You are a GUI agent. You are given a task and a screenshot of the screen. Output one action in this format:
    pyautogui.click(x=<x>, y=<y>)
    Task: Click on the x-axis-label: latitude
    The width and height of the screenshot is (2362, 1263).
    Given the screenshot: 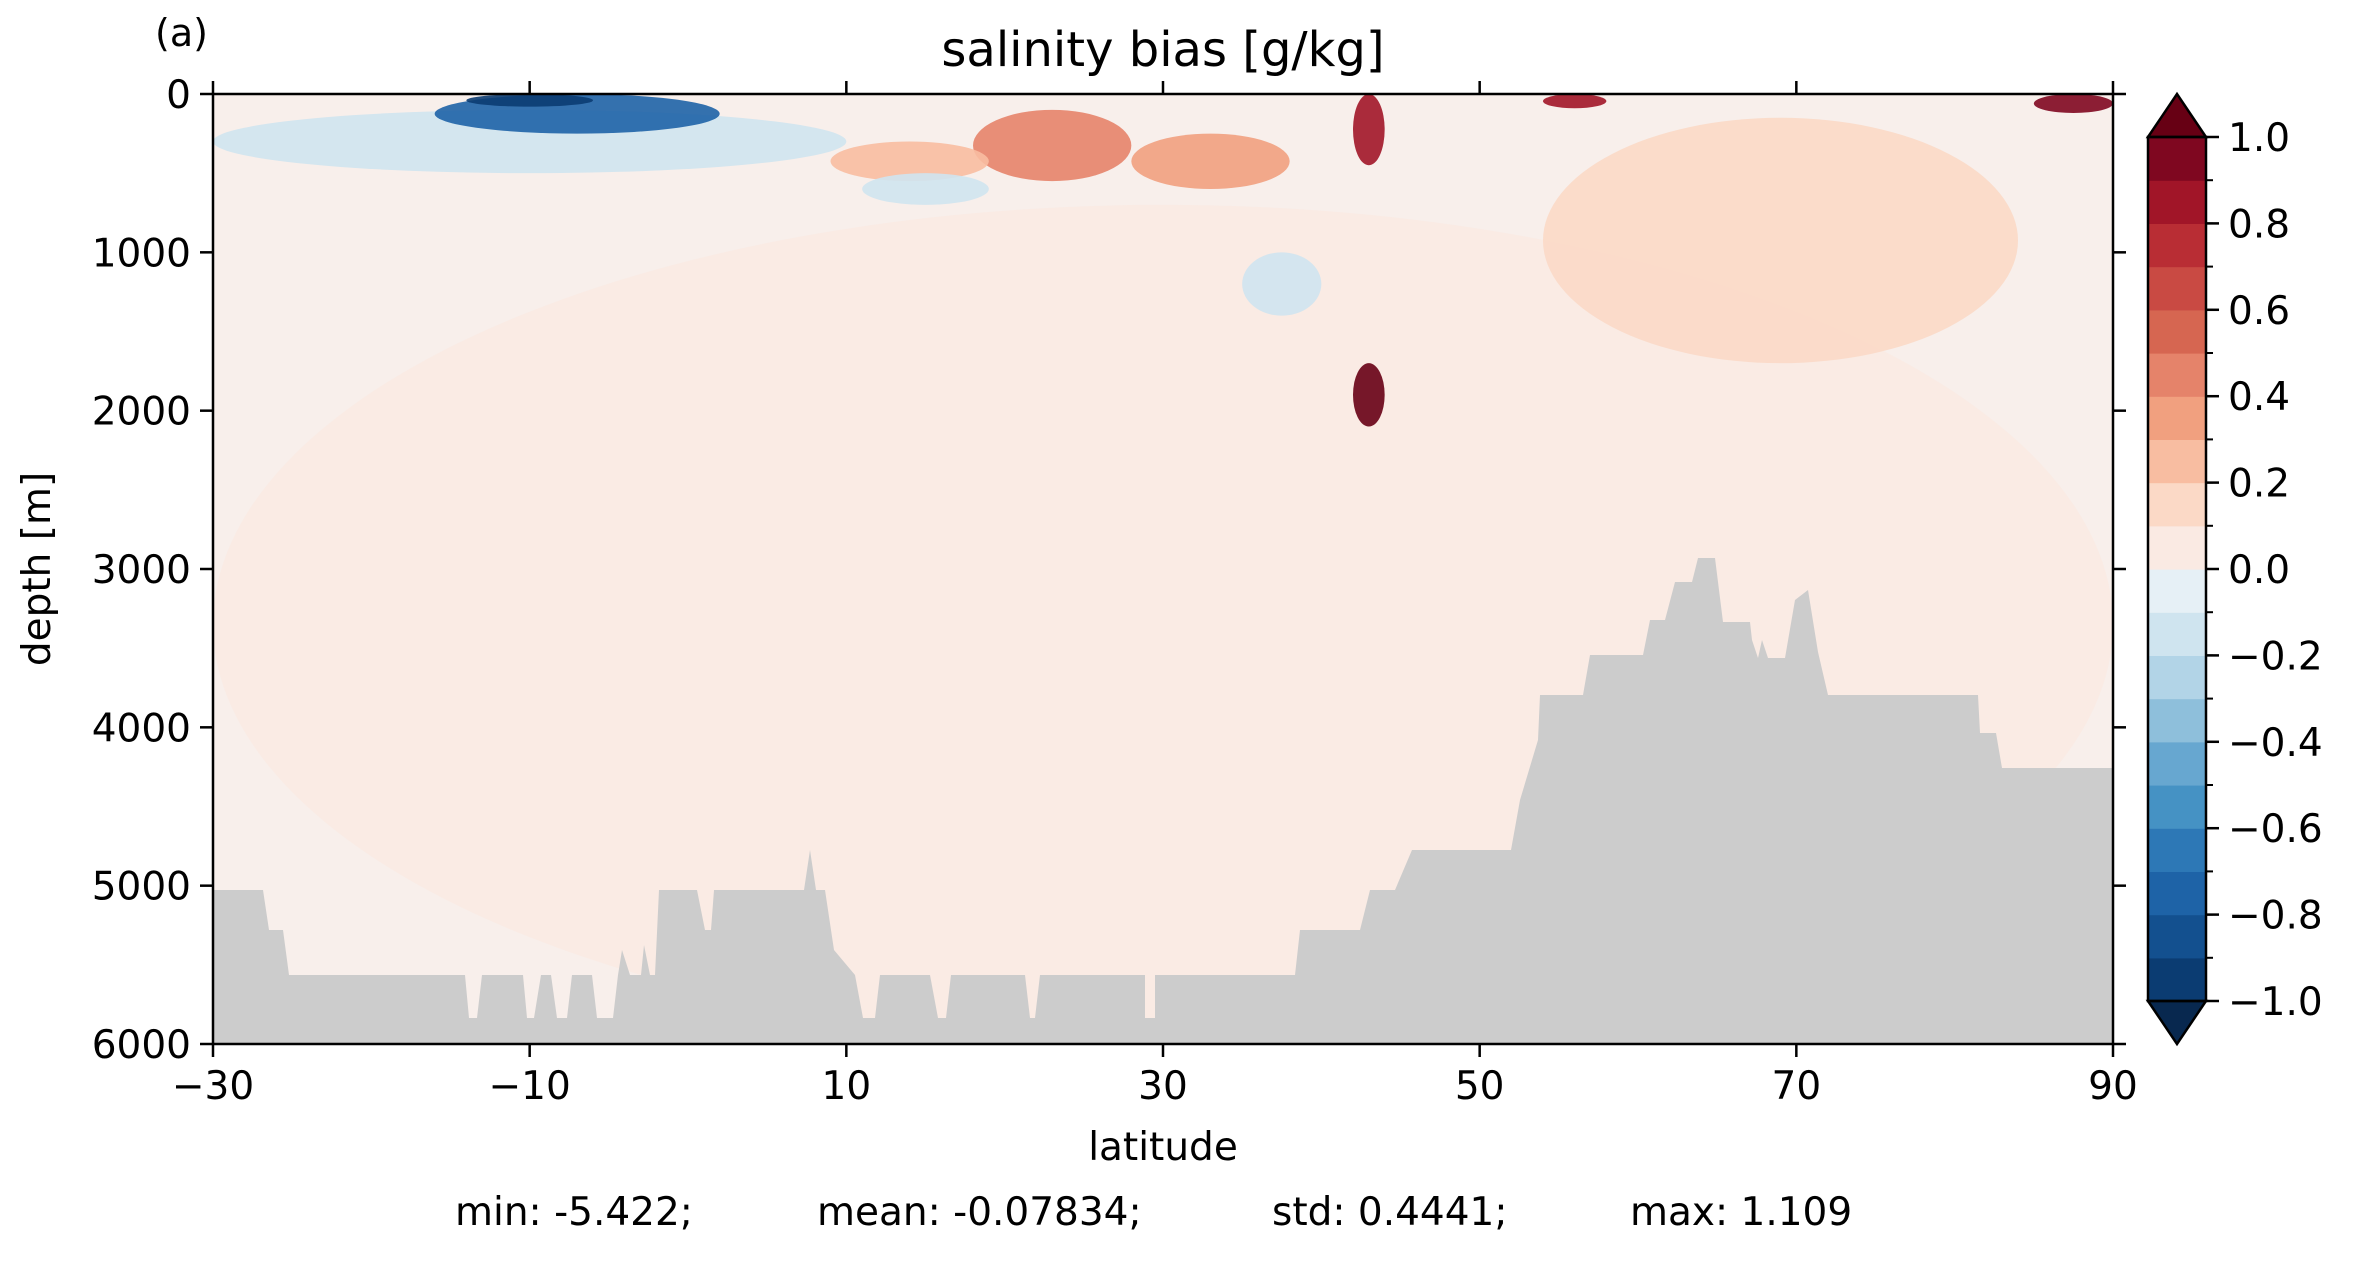 What is the action you would take?
    pyautogui.click(x=1163, y=1147)
    